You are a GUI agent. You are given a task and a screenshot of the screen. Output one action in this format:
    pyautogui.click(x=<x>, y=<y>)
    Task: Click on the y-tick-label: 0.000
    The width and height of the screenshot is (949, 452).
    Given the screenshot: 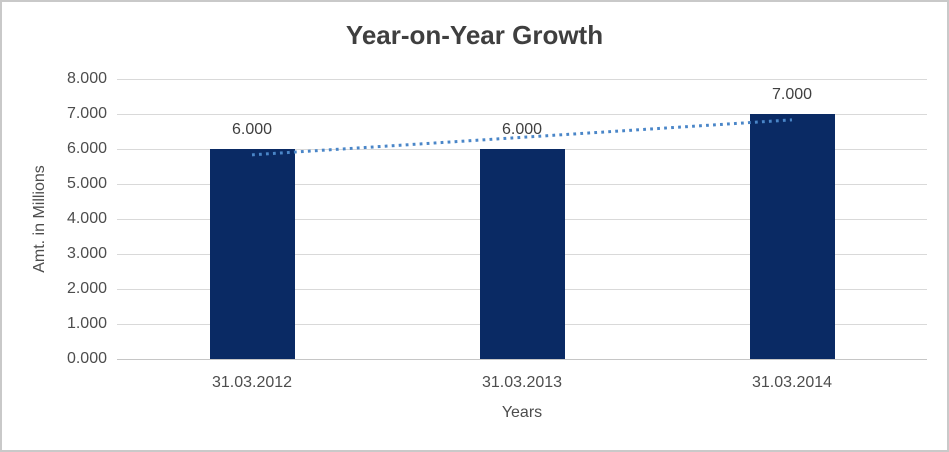 What is the action you would take?
    pyautogui.click(x=86, y=358)
    